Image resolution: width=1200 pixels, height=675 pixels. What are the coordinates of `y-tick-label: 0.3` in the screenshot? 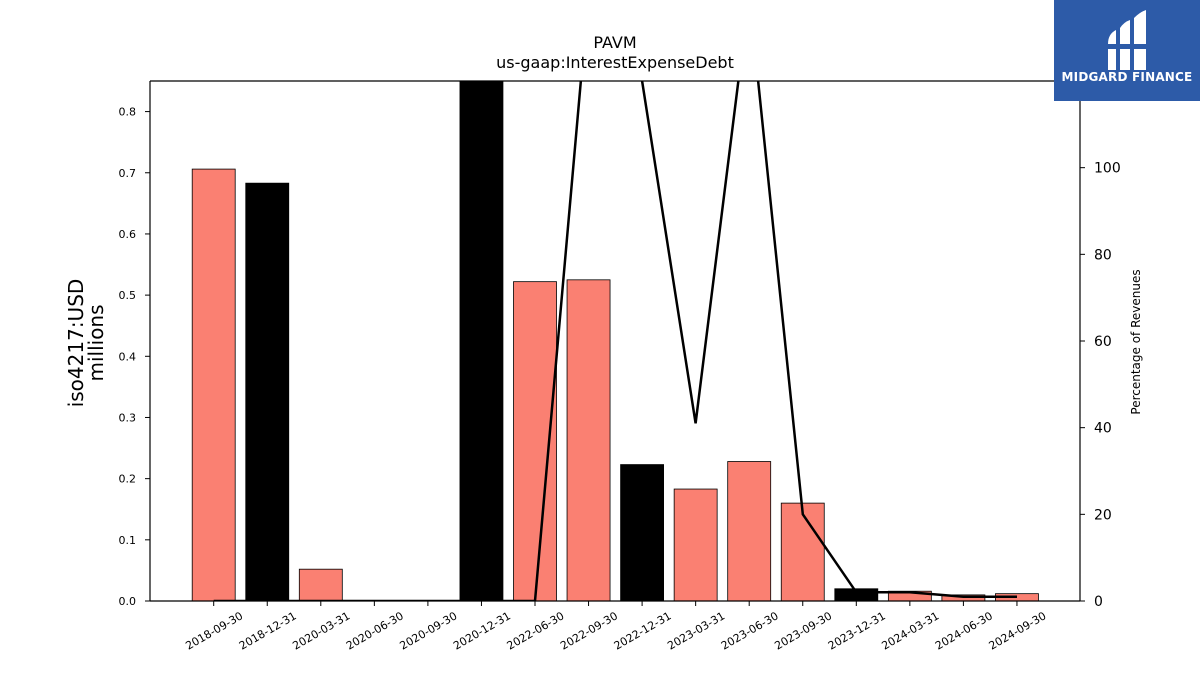 It's located at (128, 417).